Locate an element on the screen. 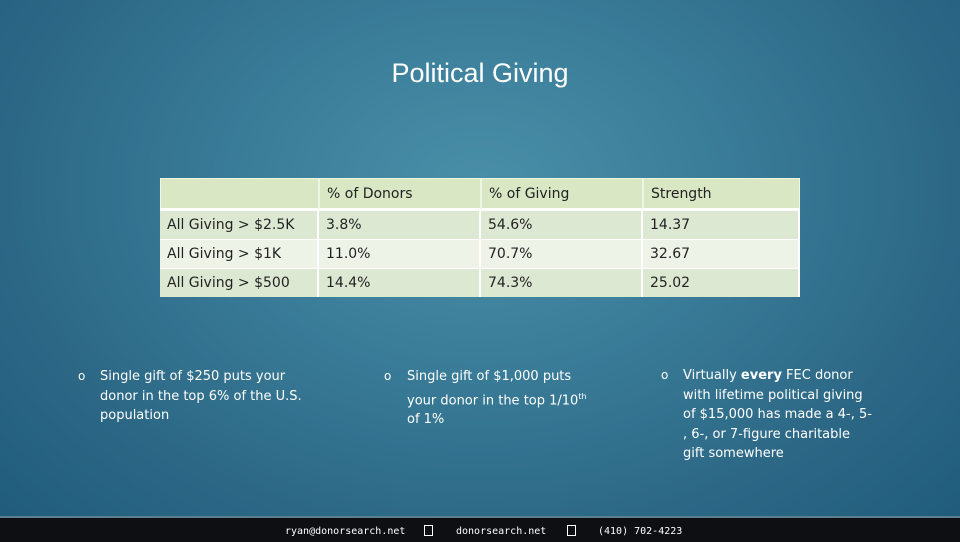  table-cell: All Giving > $500 is located at coordinates (239, 282).